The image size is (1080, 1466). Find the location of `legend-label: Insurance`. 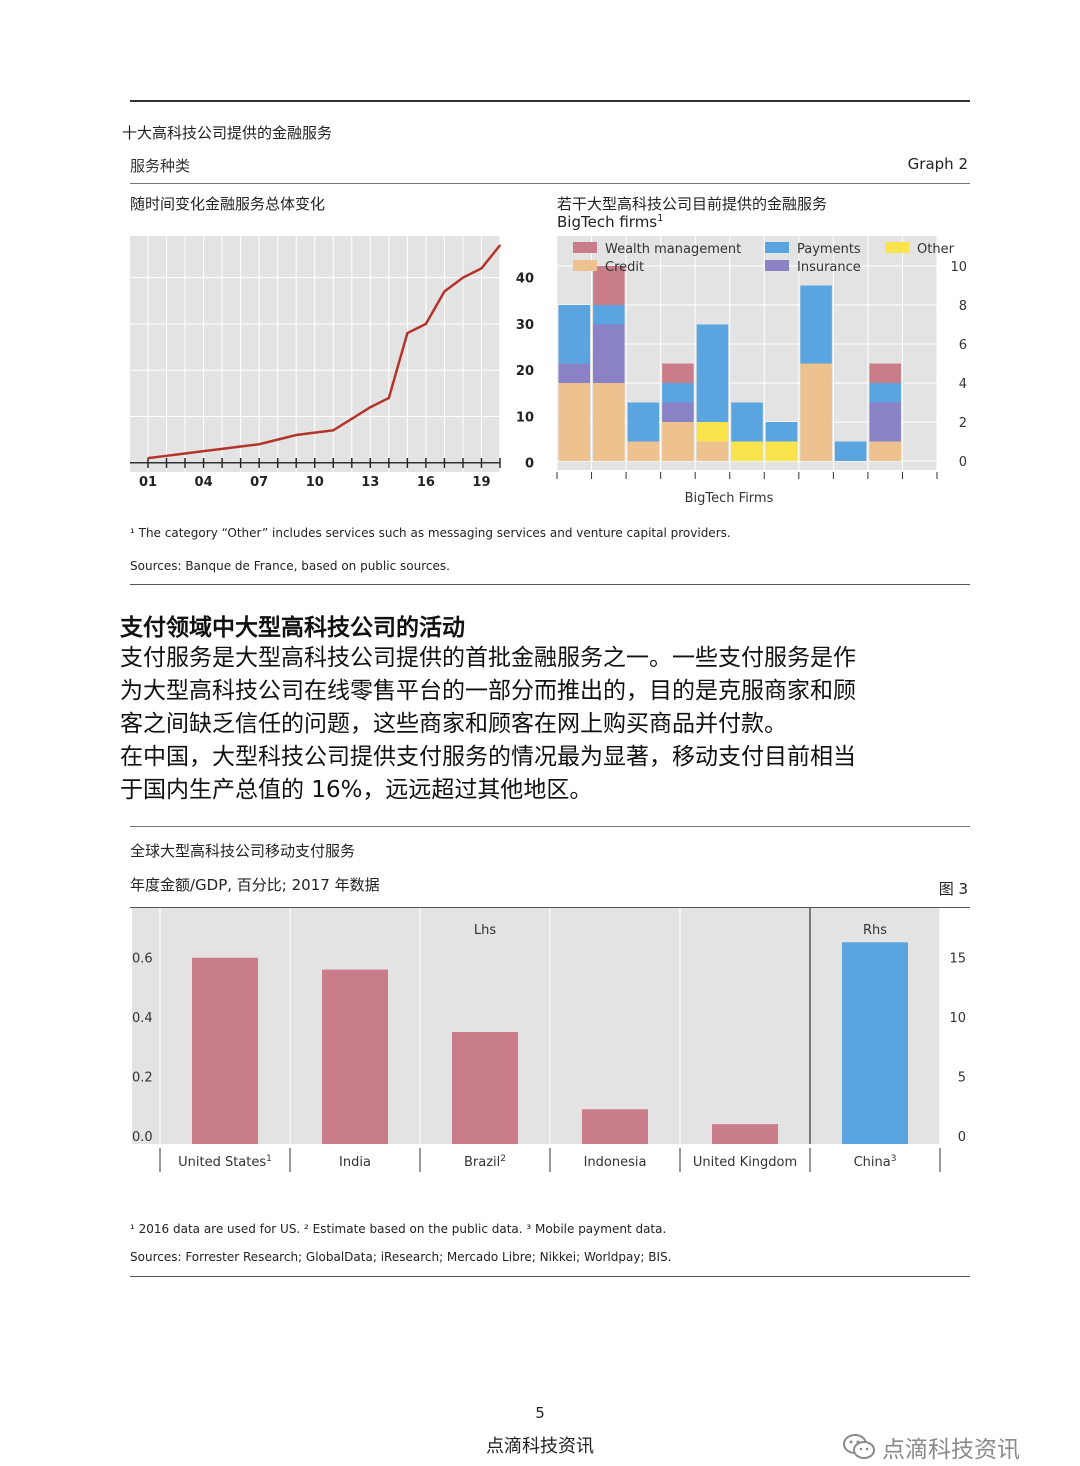

legend-label: Insurance is located at coordinates (829, 267).